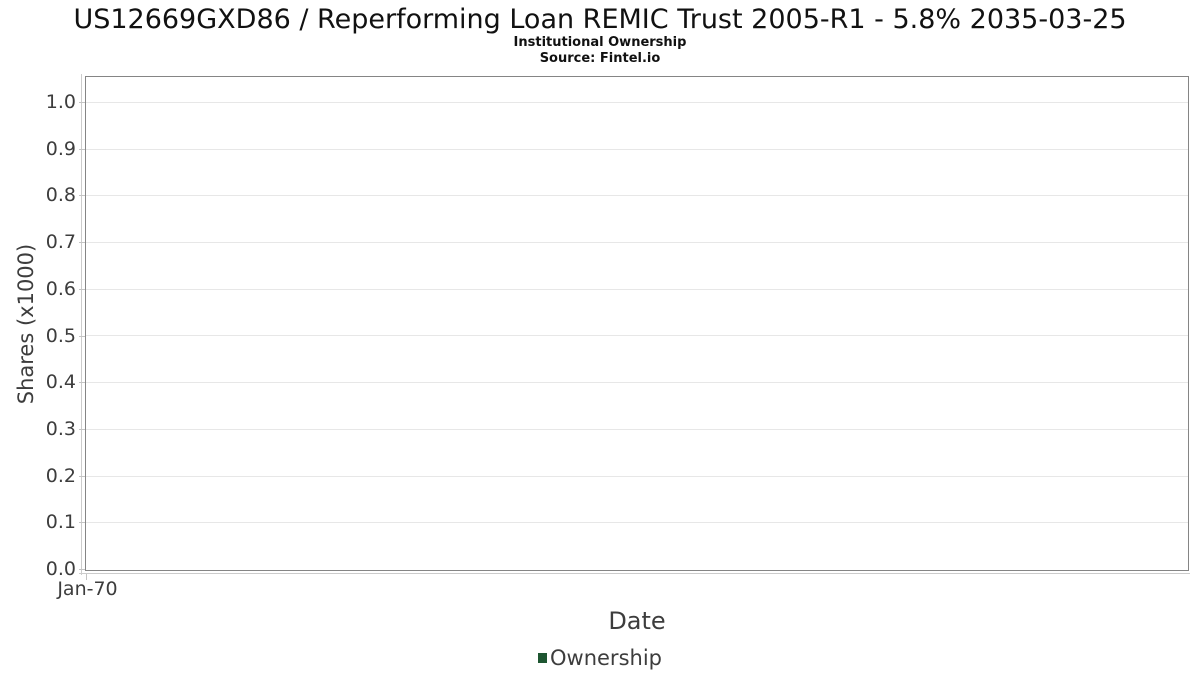 The width and height of the screenshot is (1200, 675). I want to click on legend: Ownership, so click(600, 658).